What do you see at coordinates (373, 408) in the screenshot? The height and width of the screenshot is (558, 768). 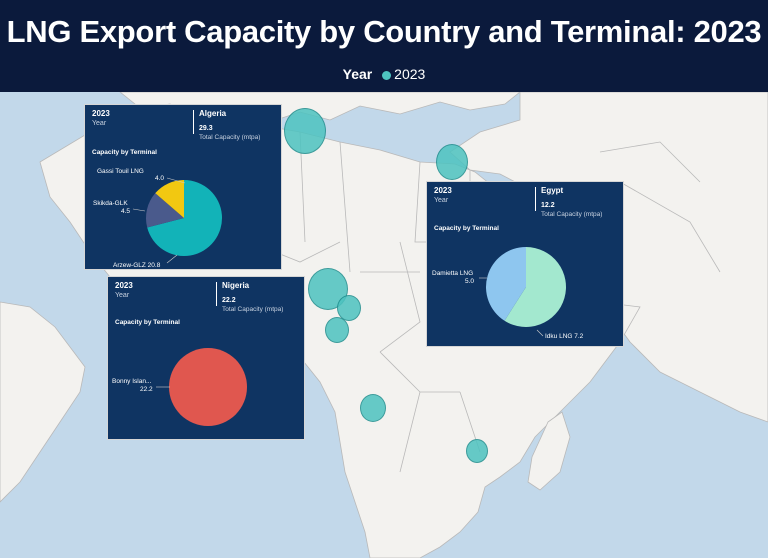 I see `angola-bubble` at bounding box center [373, 408].